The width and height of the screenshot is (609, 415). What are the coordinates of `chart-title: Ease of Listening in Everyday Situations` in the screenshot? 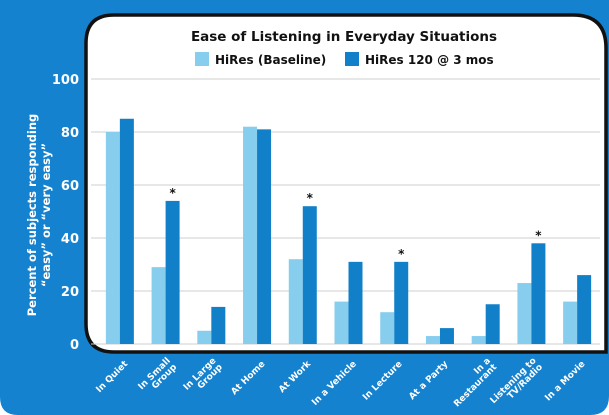 It's located at (344, 37).